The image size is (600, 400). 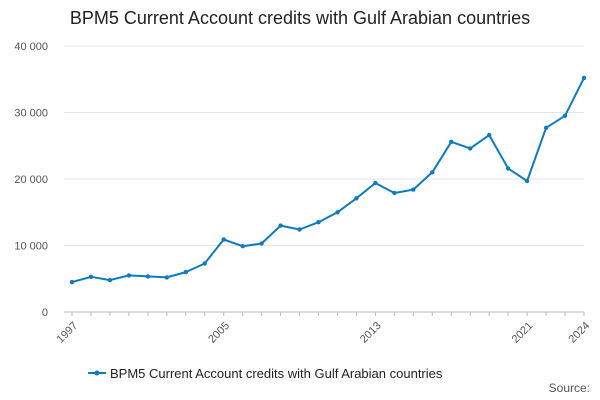 What do you see at coordinates (68, 333) in the screenshot?
I see `x-tick-label: 1997` at bounding box center [68, 333].